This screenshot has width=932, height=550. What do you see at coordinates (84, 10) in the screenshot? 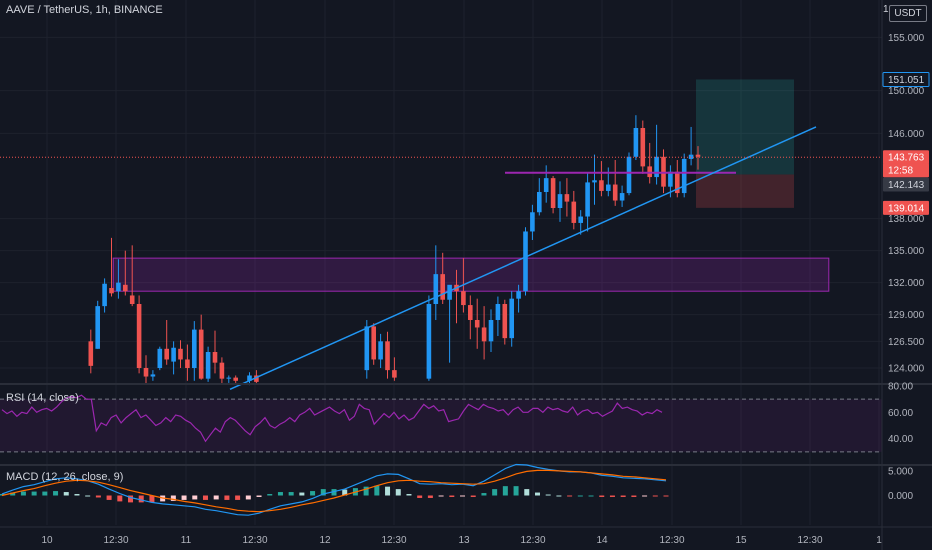
I see `symbol-title: AAVE / TetherUS, 1h, BINANCE` at bounding box center [84, 10].